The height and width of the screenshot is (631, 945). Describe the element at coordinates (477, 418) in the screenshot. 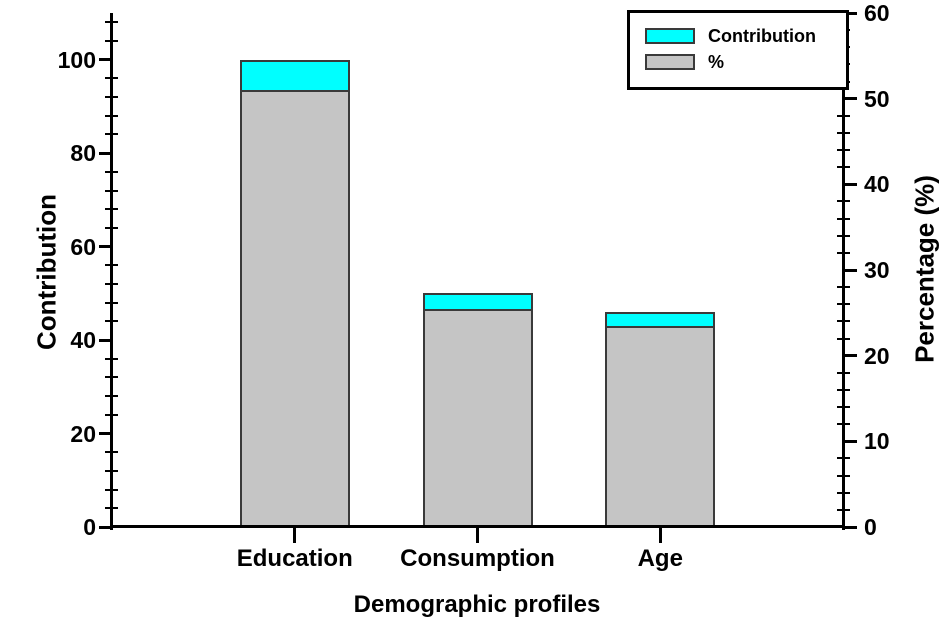

I see `bar-percent-consumption` at that location.